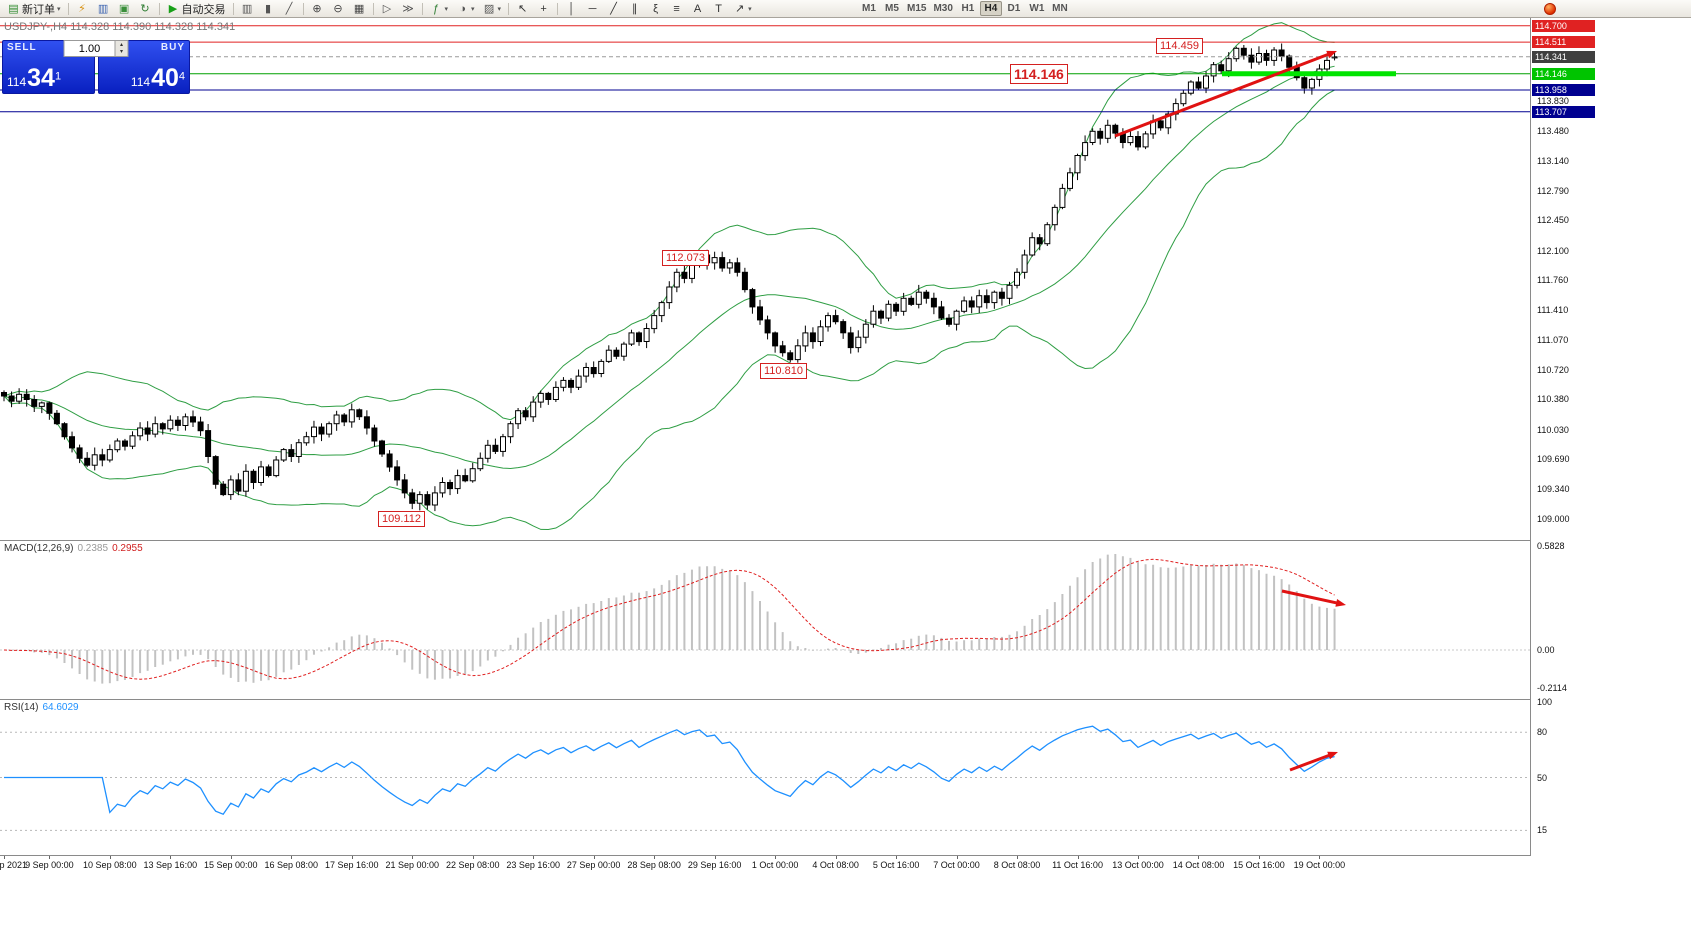 The width and height of the screenshot is (1691, 940). I want to click on timeframe-w1: W1, so click(1037, 8).